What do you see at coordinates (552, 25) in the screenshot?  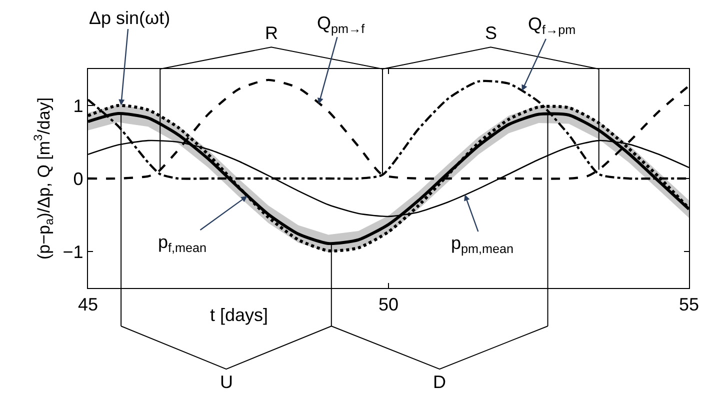 I see `annotation: Q$_{f→pm}$` at bounding box center [552, 25].